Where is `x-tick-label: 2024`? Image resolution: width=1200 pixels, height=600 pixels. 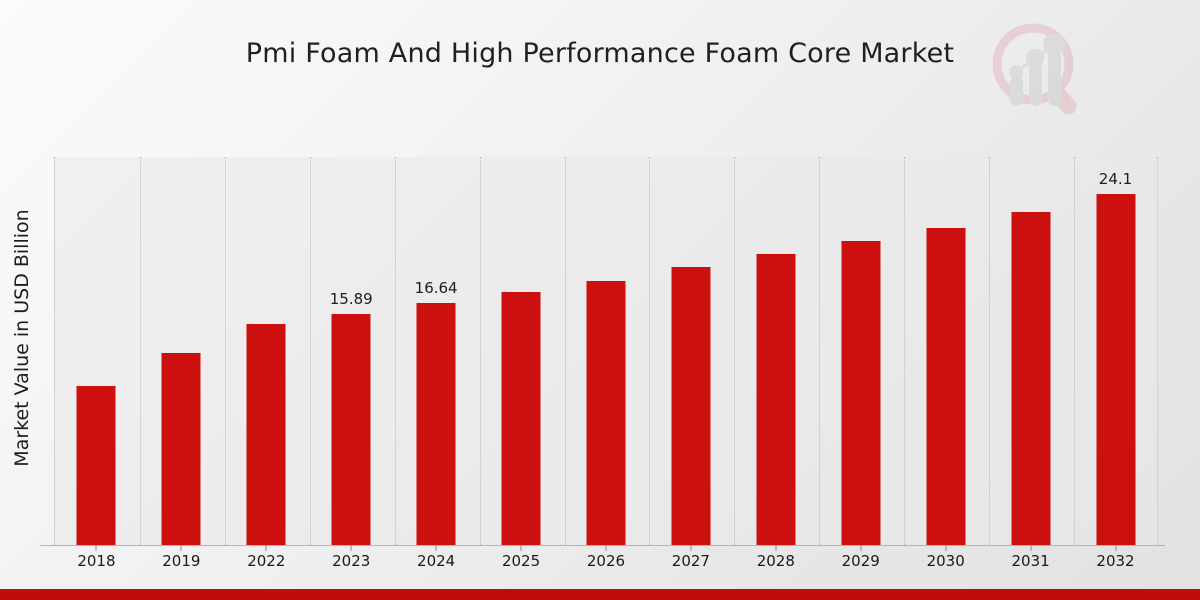 x-tick-label: 2024 is located at coordinates (436, 561).